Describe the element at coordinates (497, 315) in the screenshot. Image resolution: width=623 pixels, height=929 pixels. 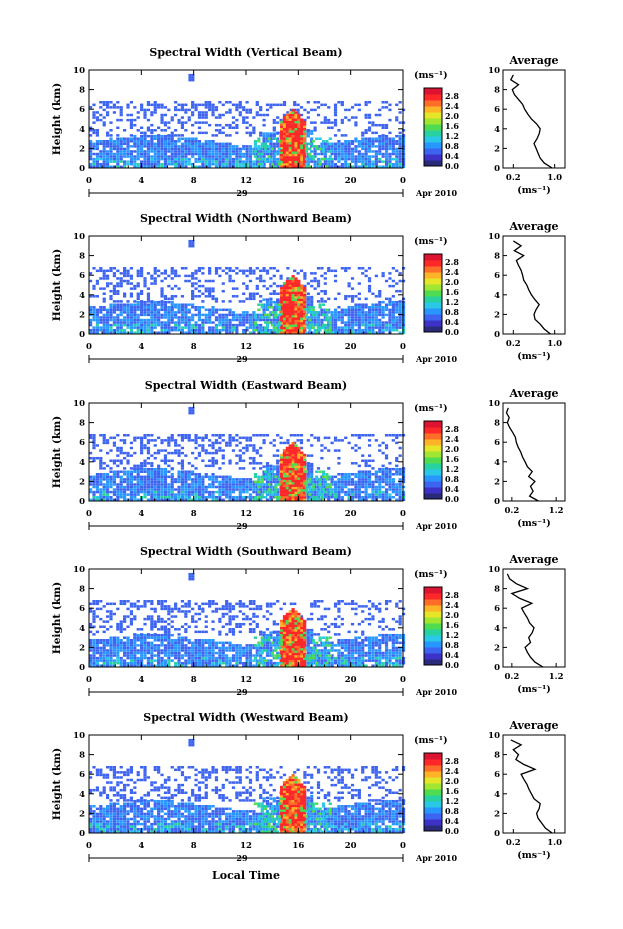
I see `avg-y-tick-label: 2` at that location.